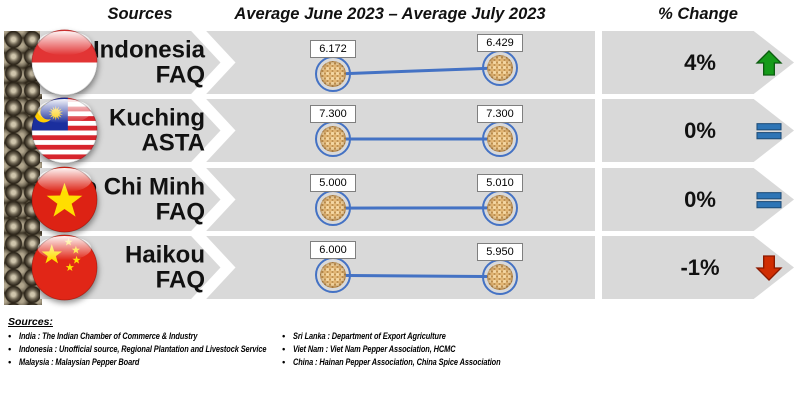 The image size is (800, 410). What do you see at coordinates (333, 49) in the screenshot?
I see `june-value-label: 6.172` at bounding box center [333, 49].